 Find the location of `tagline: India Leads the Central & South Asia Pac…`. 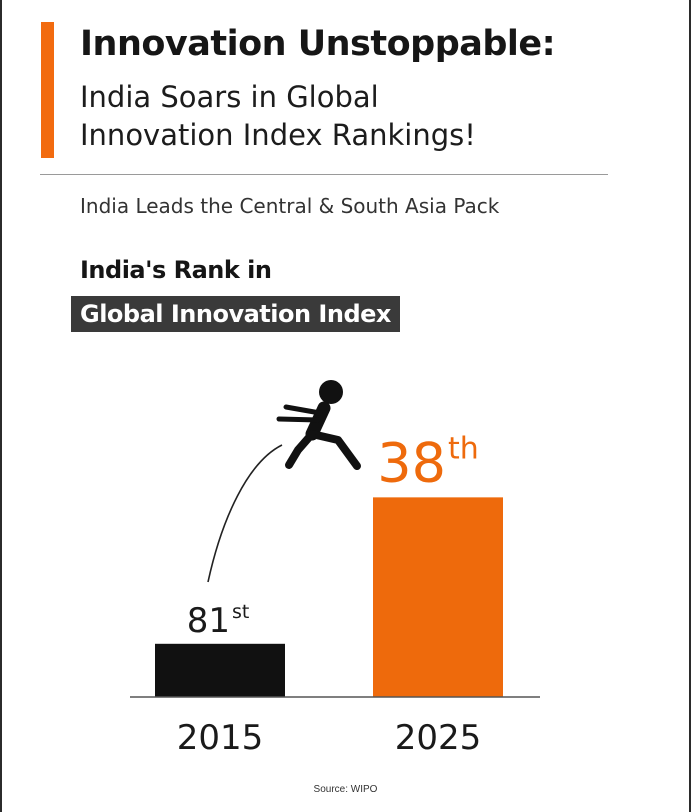

tagline: India Leads the Central & South Asia Pac… is located at coordinates (290, 206).